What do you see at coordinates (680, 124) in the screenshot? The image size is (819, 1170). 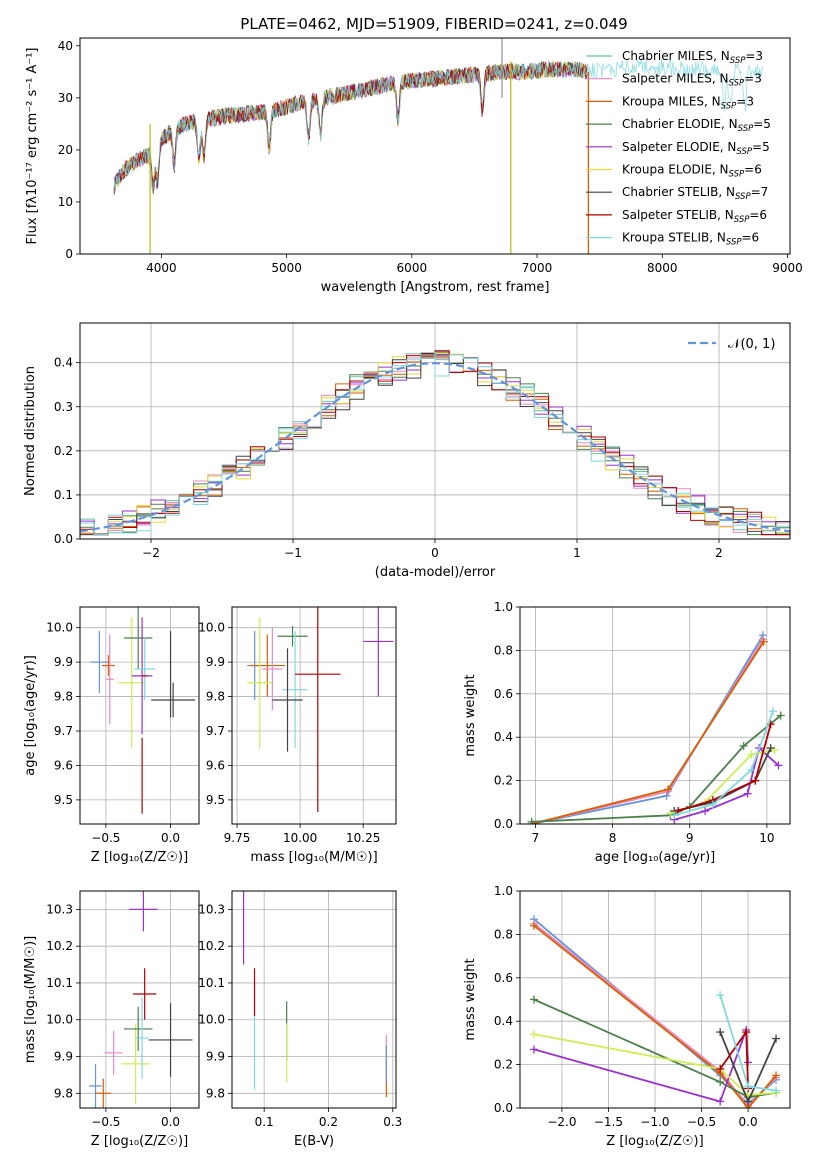 I see `legend-name: Chabrier ELODIE, N` at bounding box center [680, 124].